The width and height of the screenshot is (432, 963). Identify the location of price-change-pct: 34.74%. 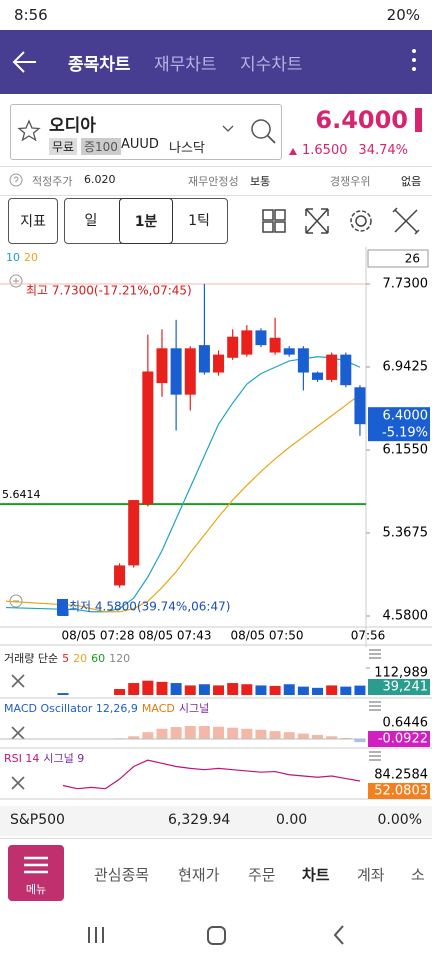
(383, 150).